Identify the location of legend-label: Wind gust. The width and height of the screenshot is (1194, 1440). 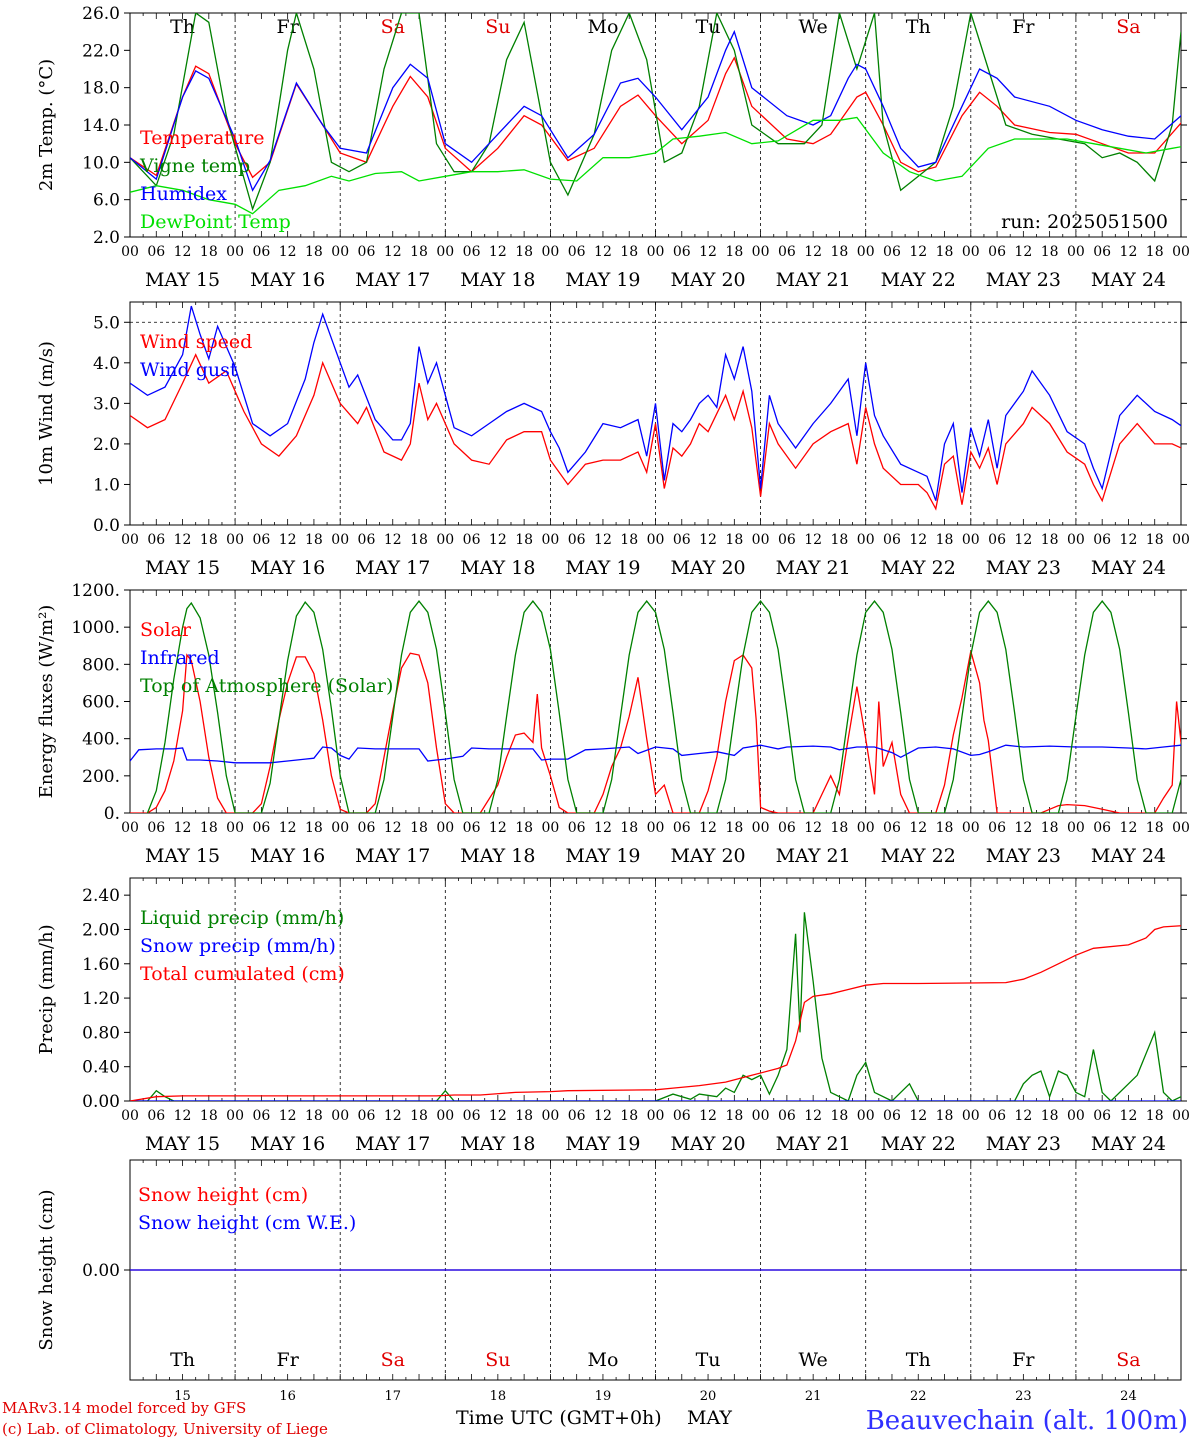
(189, 370).